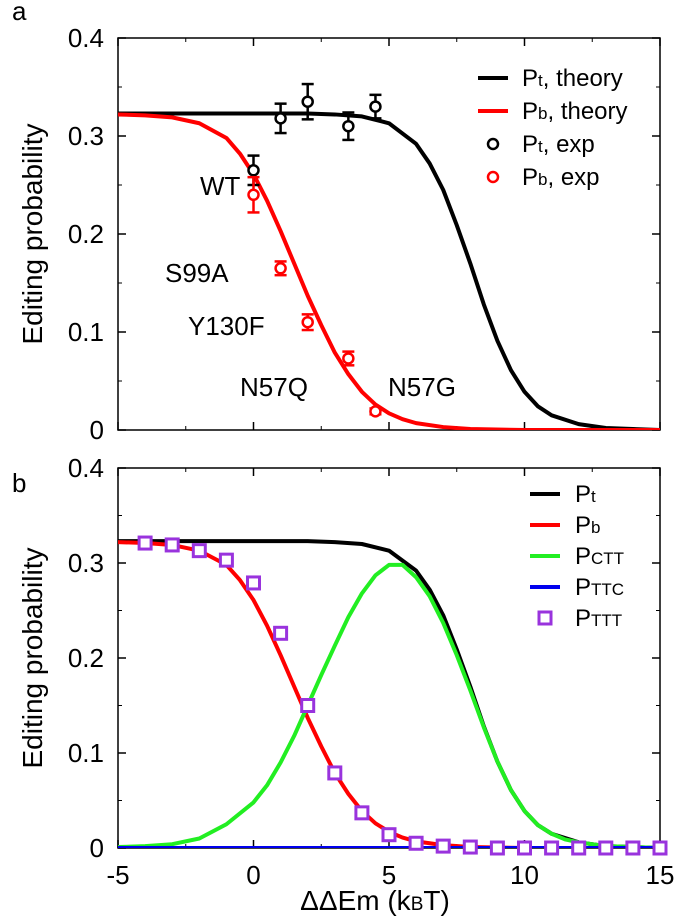  What do you see at coordinates (356, 900) in the screenshot?
I see `x-axis-label-main: ΔΔEm (k` at bounding box center [356, 900].